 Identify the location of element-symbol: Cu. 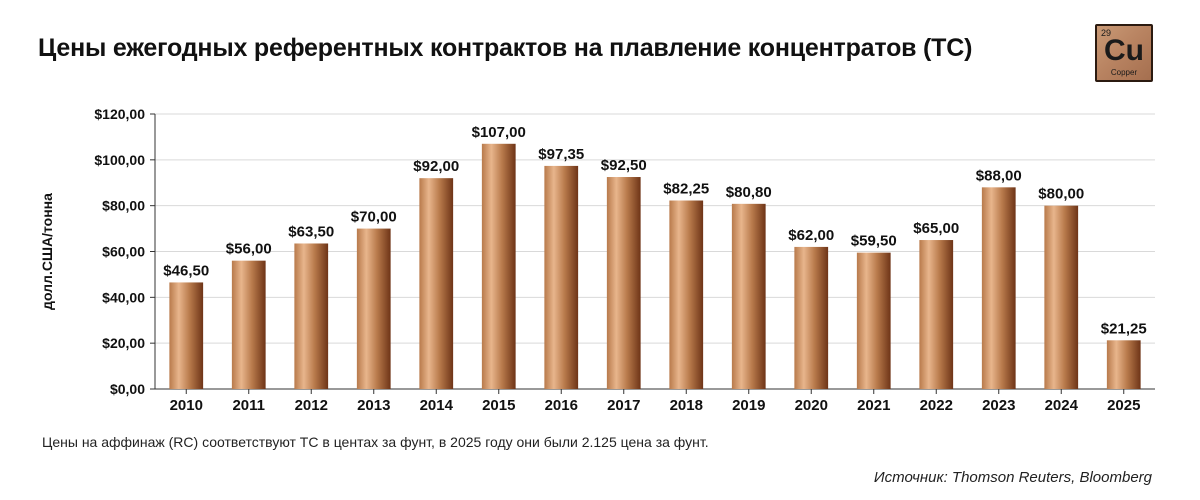
(1124, 50).